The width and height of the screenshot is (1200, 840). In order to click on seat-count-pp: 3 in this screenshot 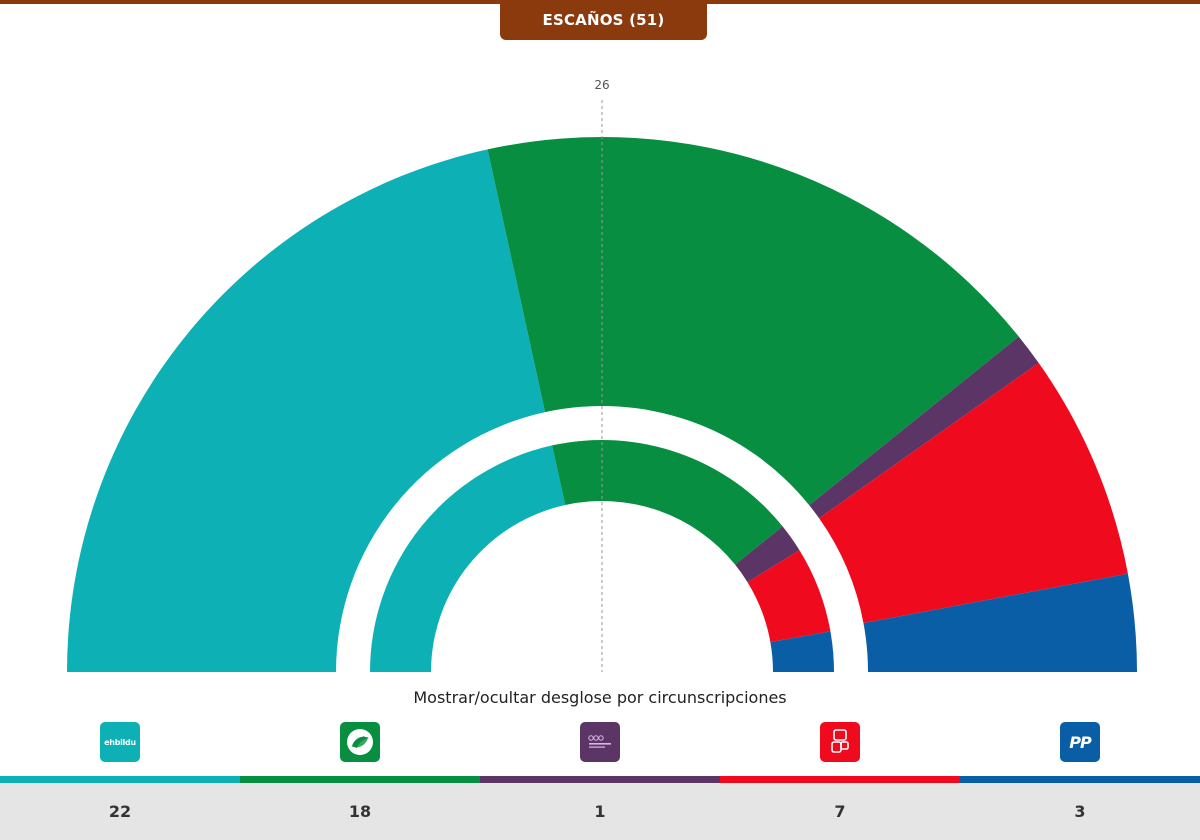, I will do `click(1080, 811)`.